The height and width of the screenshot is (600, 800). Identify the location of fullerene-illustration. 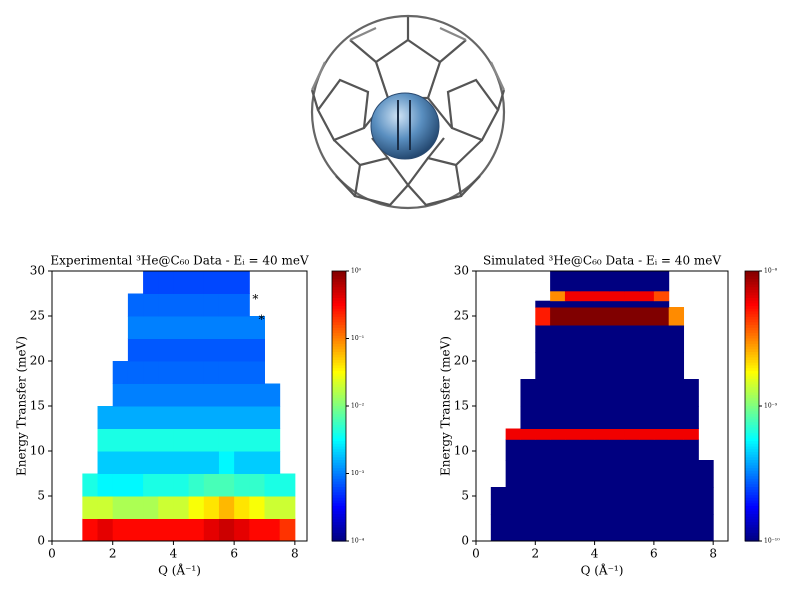
(408, 112).